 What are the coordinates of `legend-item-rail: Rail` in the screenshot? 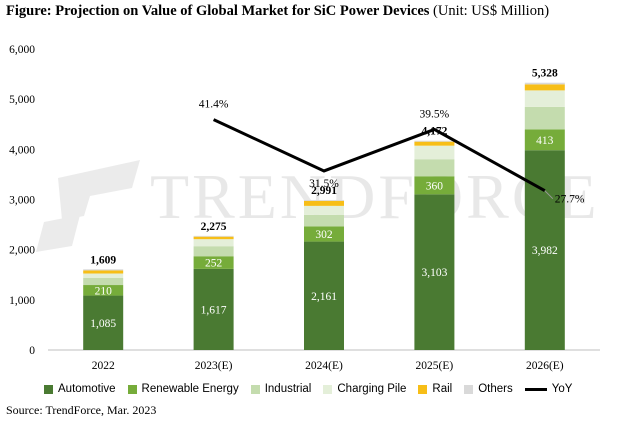 It's located at (435, 389).